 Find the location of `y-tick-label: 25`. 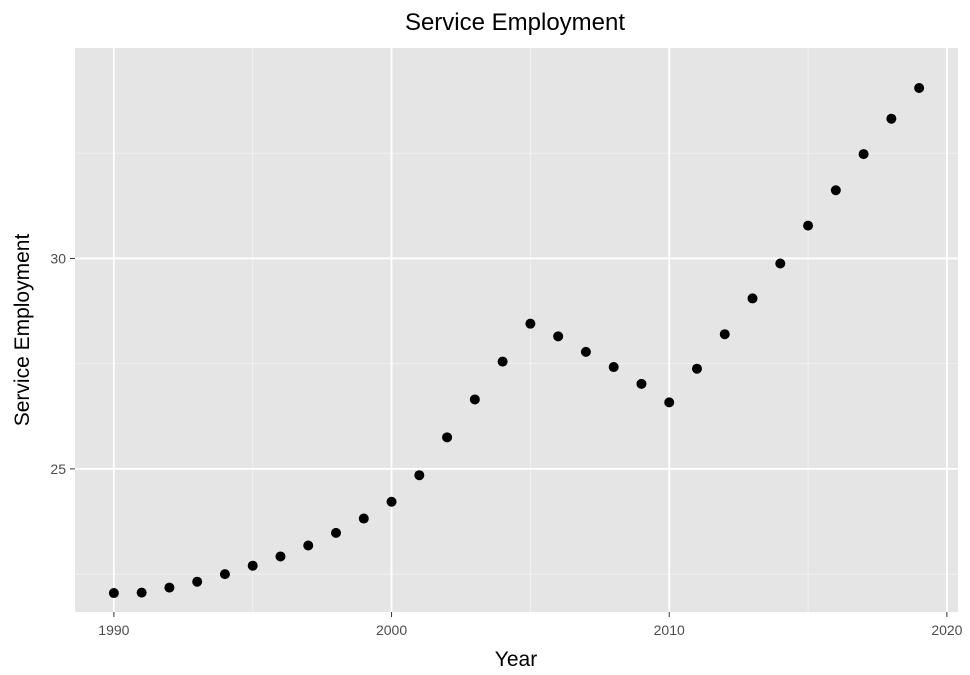

y-tick-label: 25 is located at coordinates (58, 469).